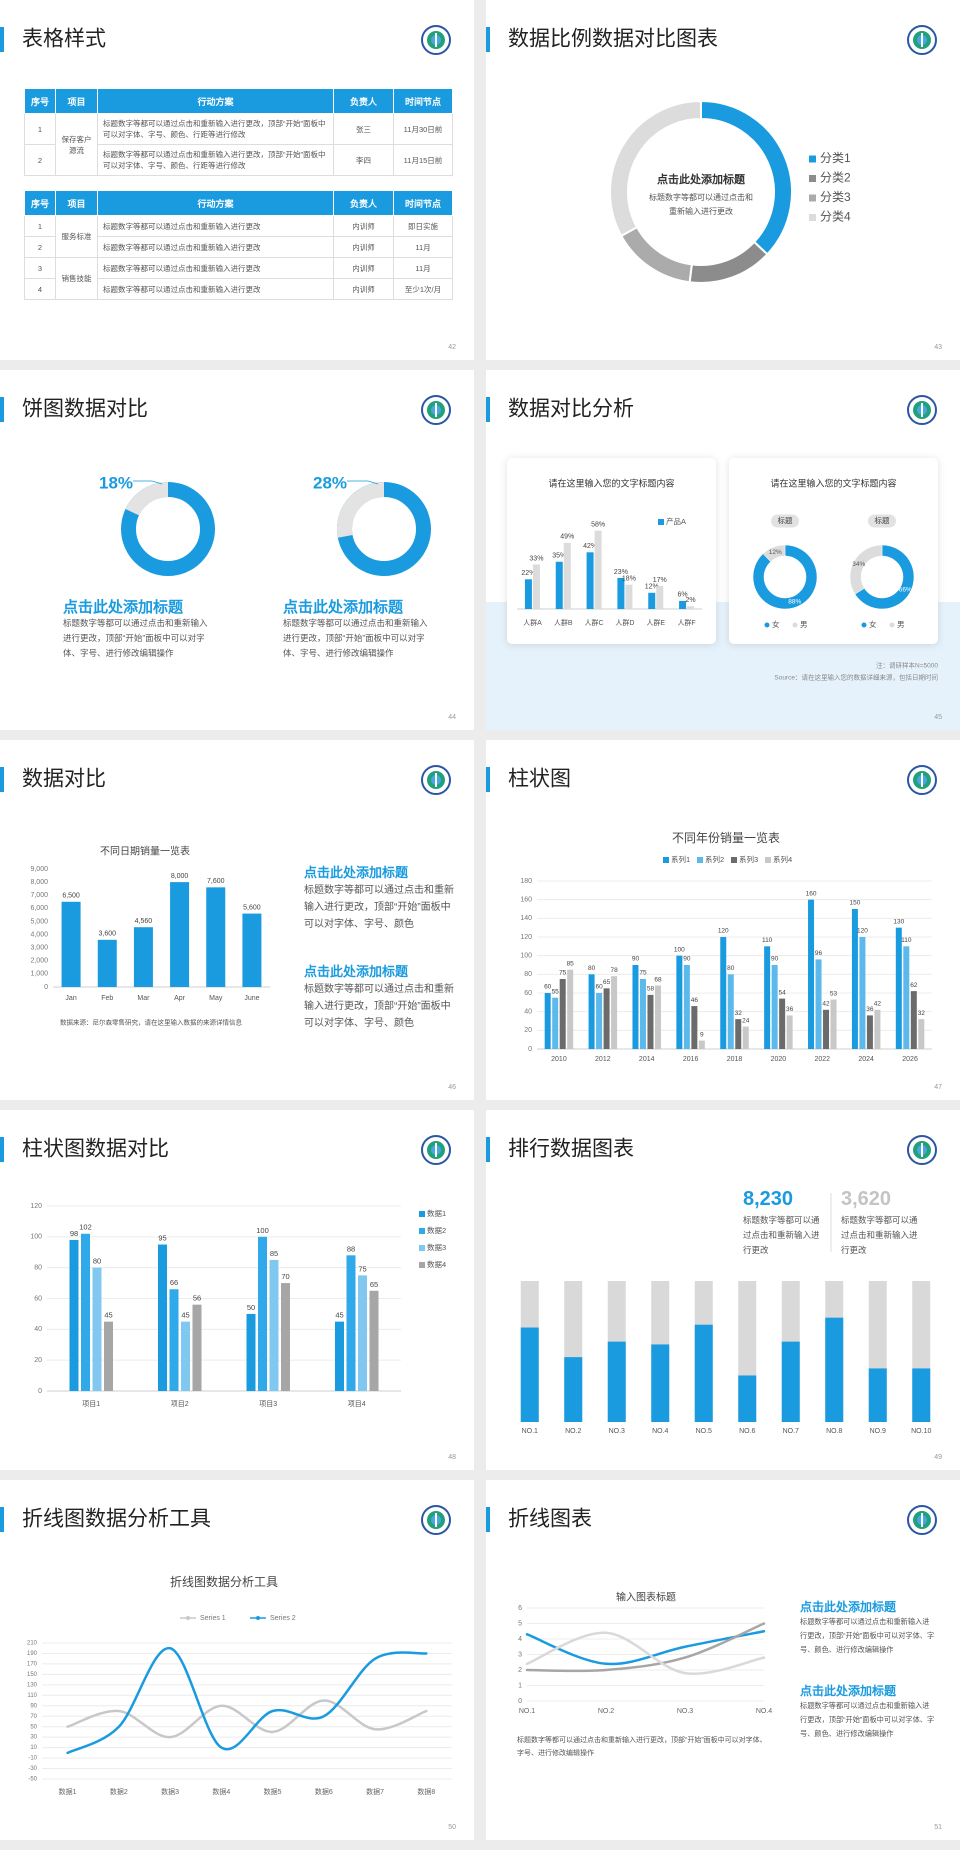 This screenshot has height=1850, width=960. I want to click on value-label: 42%, so click(590, 546).